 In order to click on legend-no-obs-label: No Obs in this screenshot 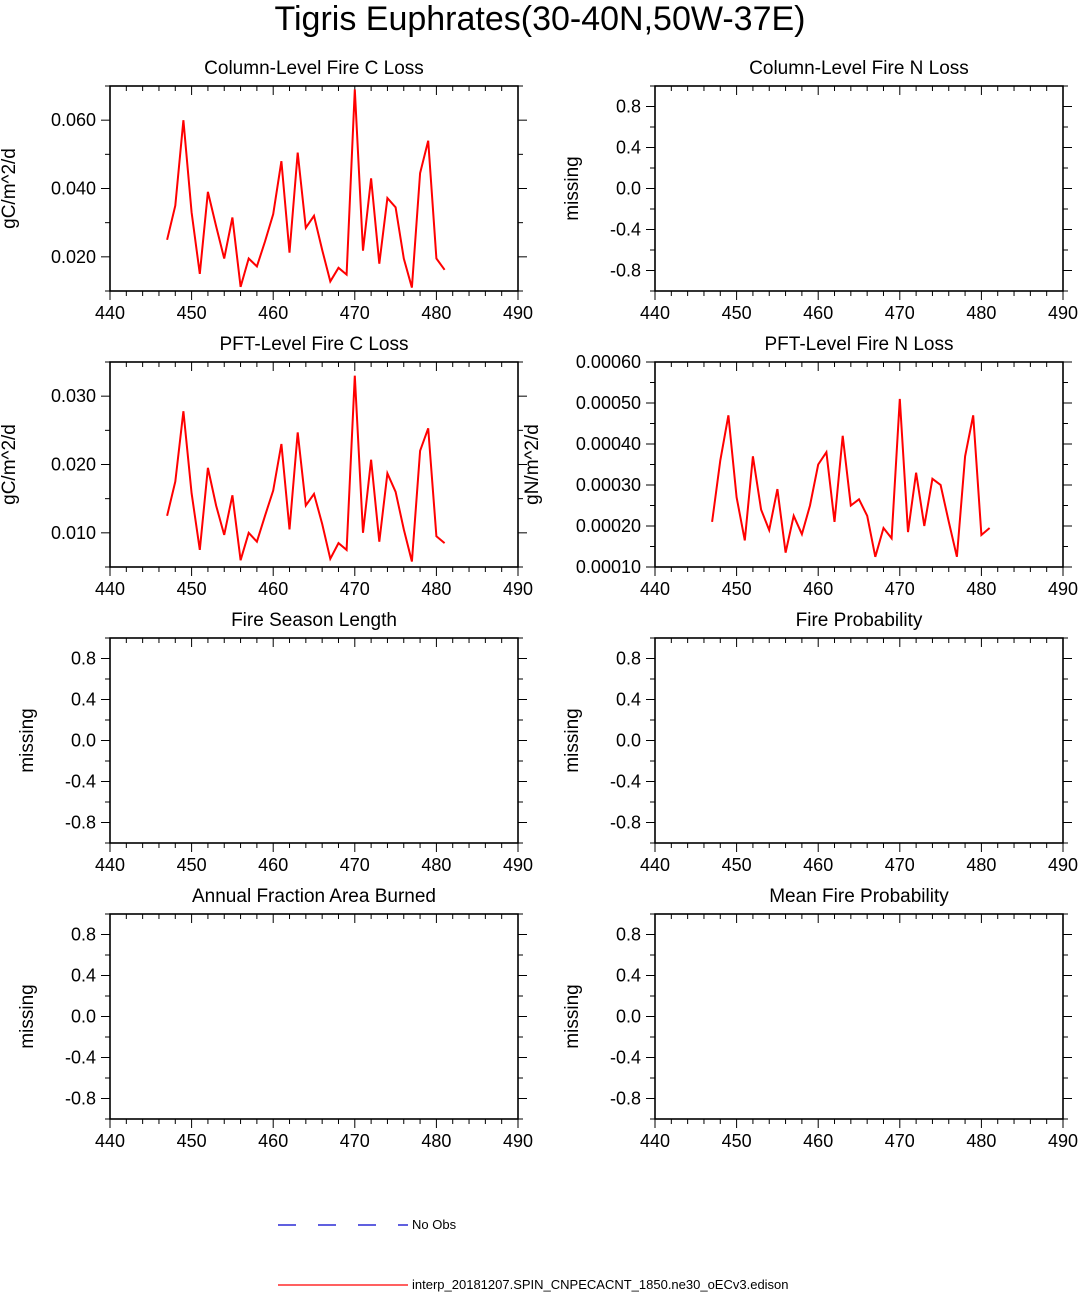, I will do `click(434, 1224)`.